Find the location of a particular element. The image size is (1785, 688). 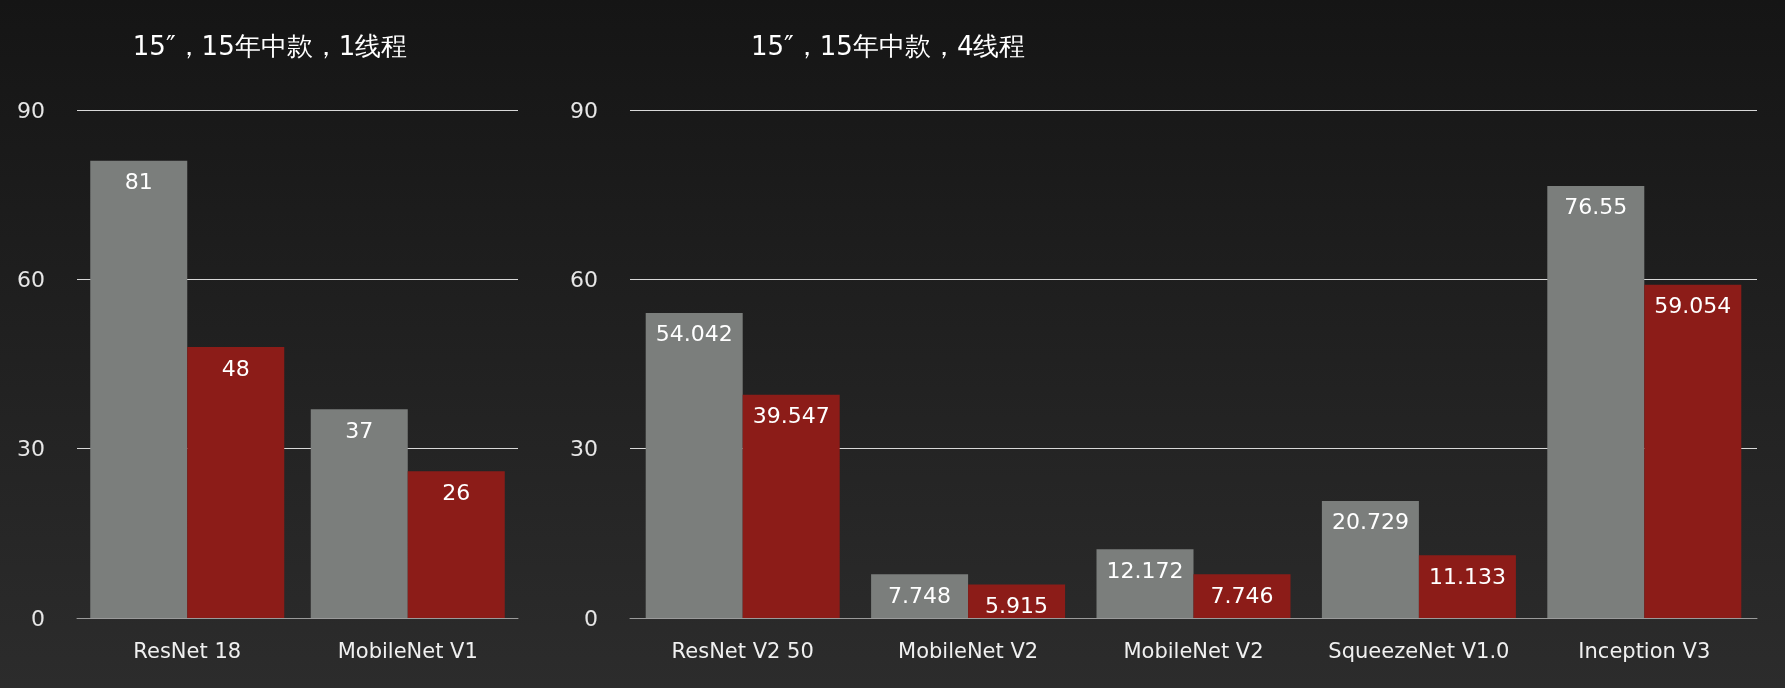

x-tick-label: MobileNet V1 is located at coordinates (407, 650).